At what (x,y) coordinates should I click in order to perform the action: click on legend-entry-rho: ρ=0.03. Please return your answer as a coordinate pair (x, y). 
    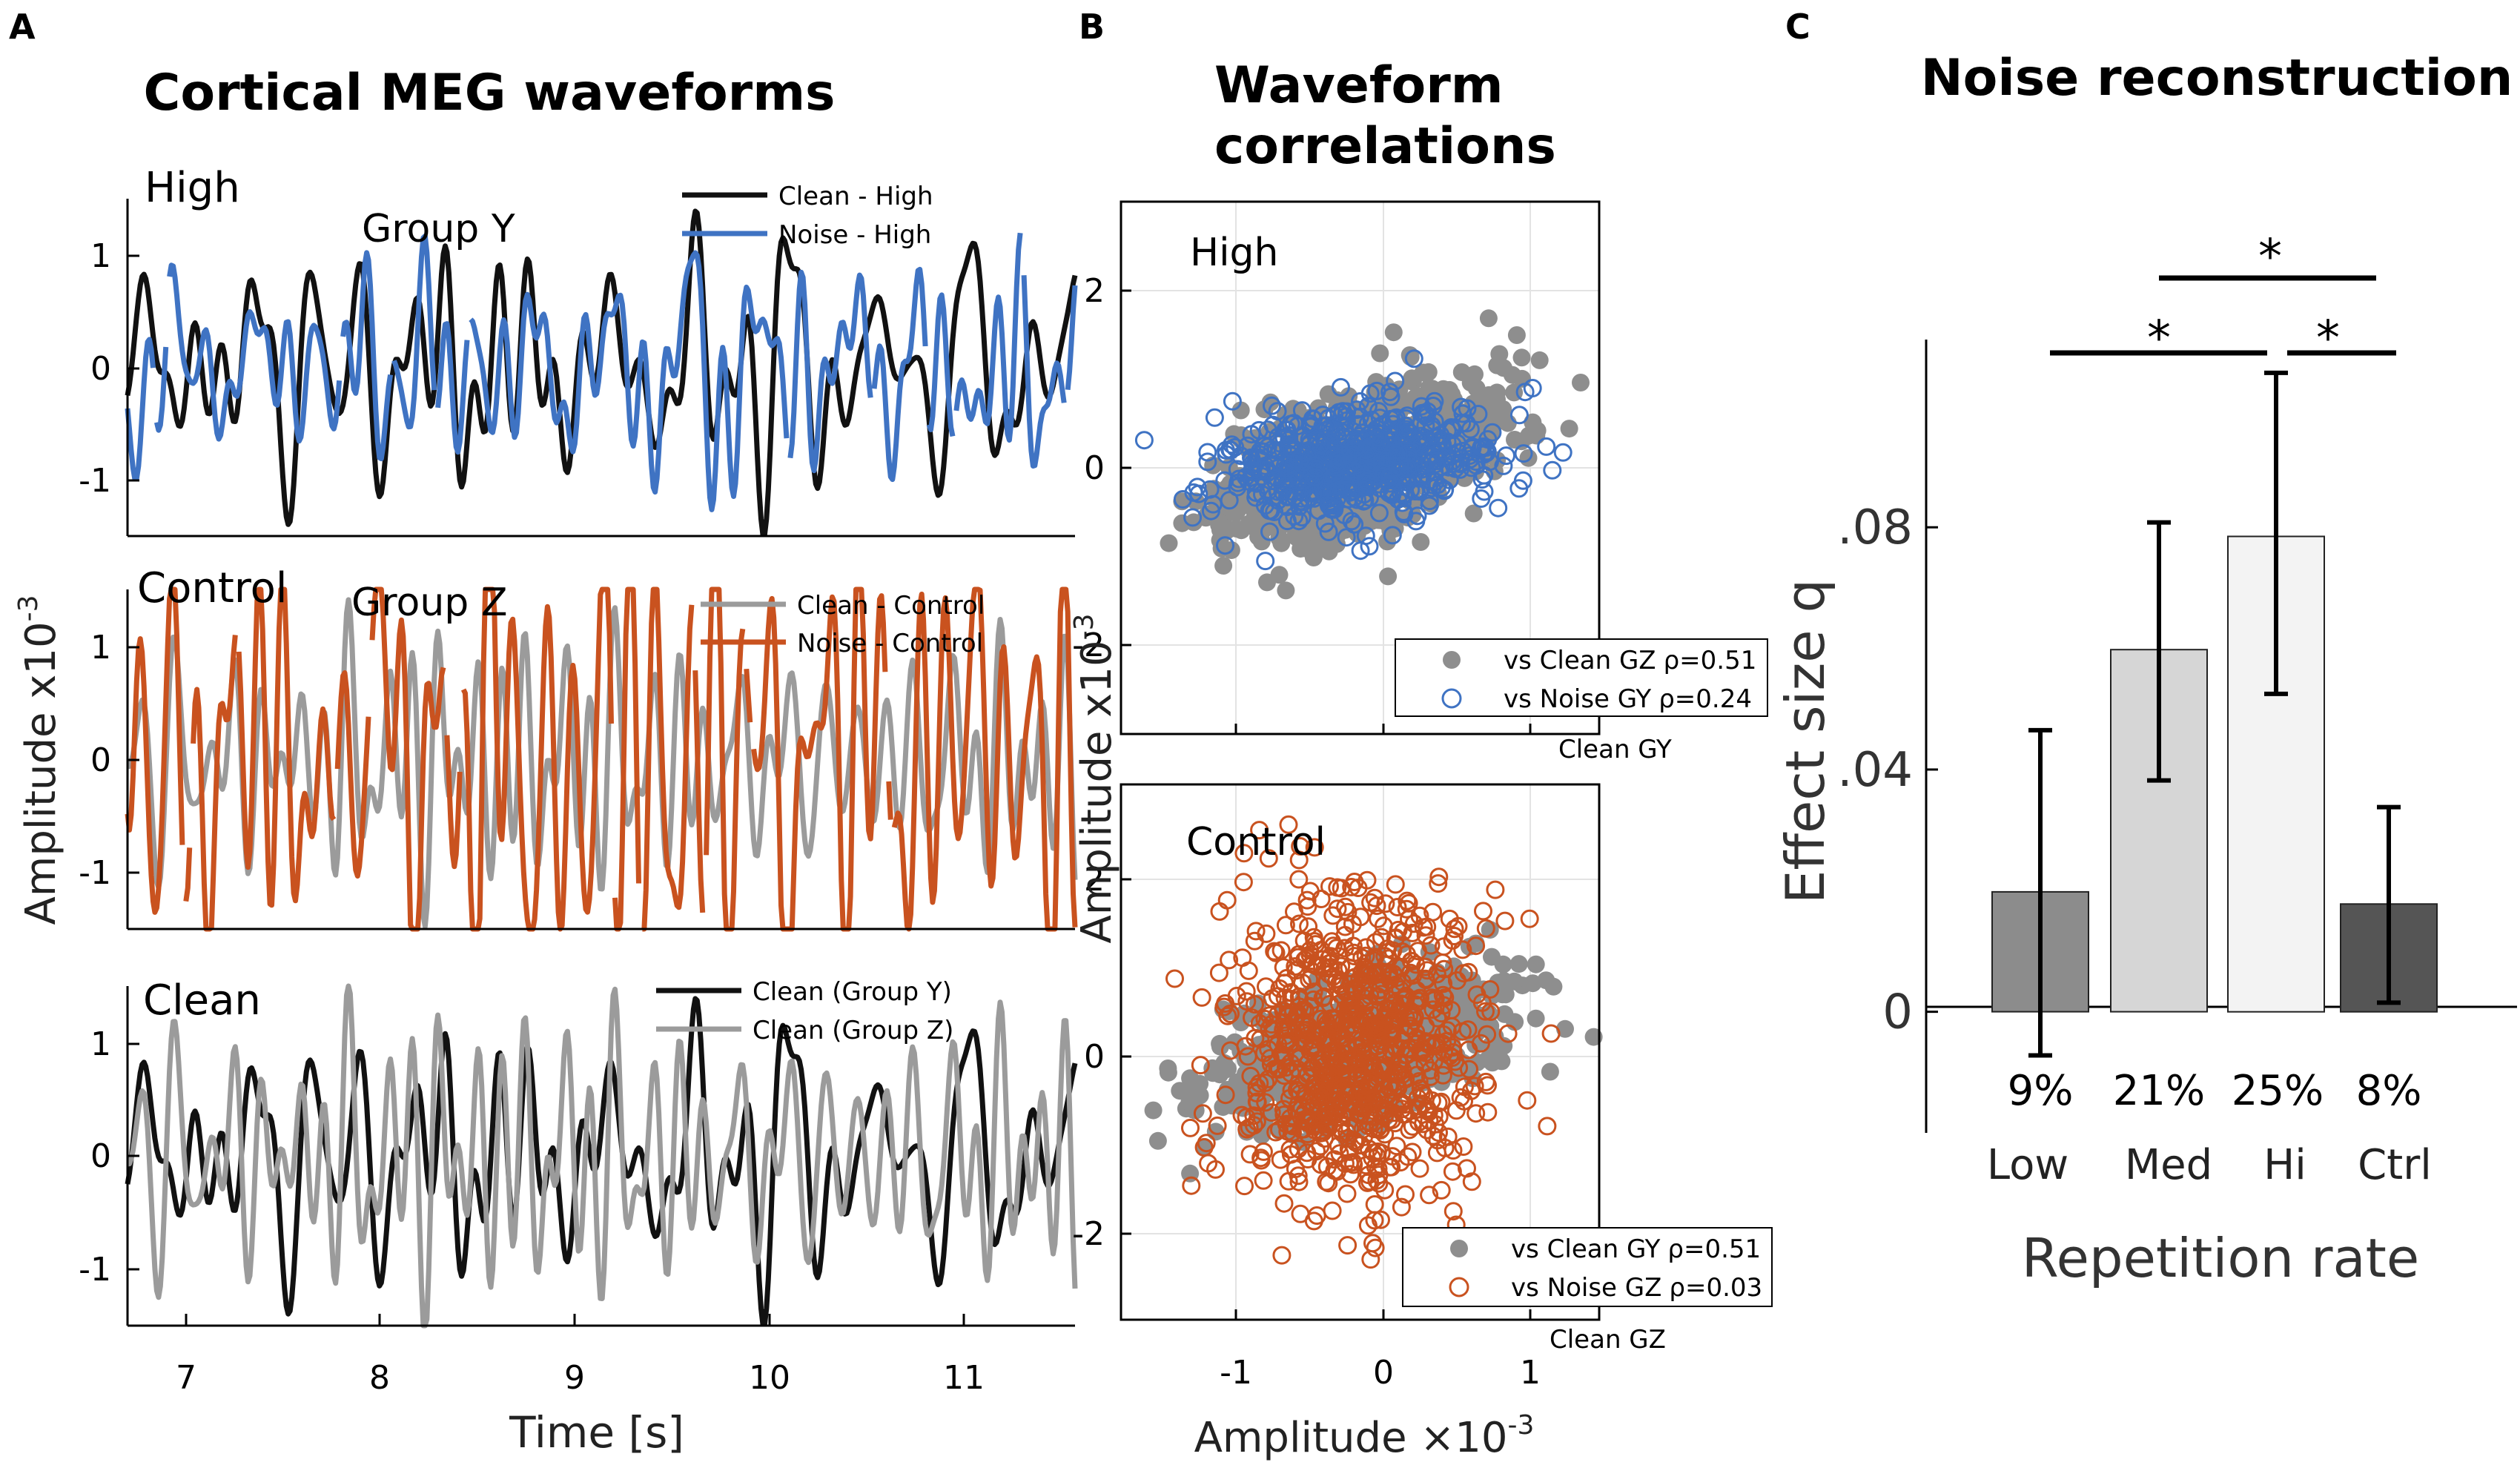
    Looking at the image, I should click on (1716, 1288).